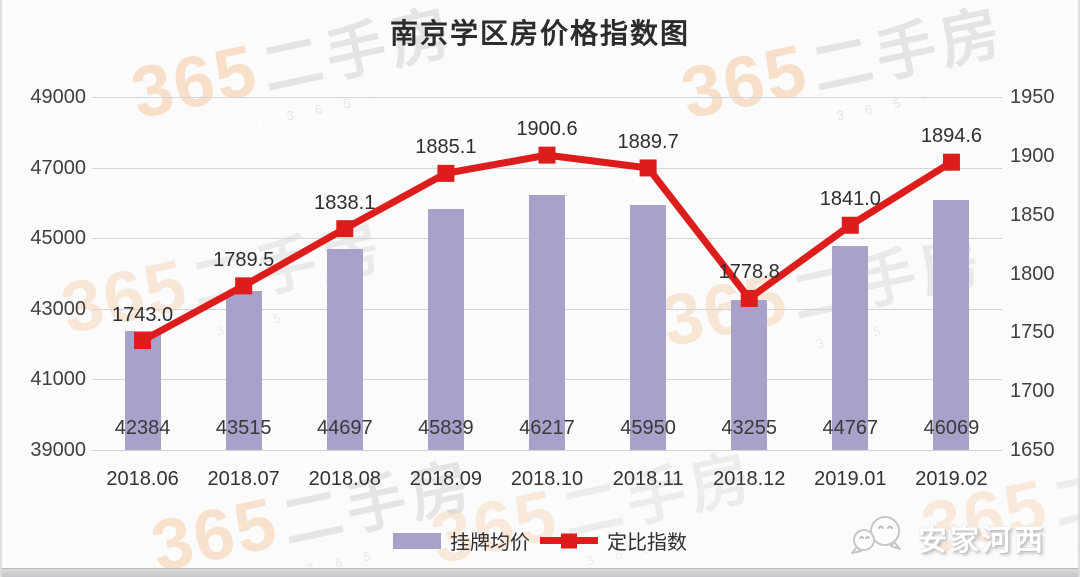 This screenshot has height=577, width=1080. I want to click on y-axis-right-tick: 1850, so click(1032, 214).